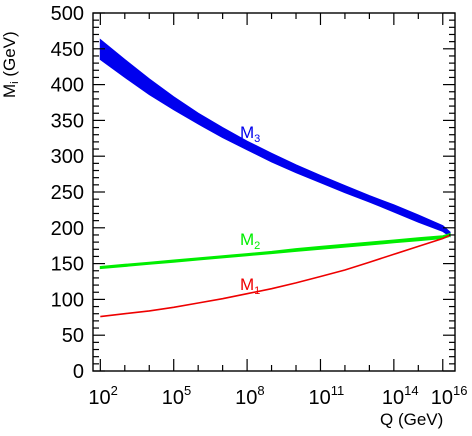  I want to click on x-axis-title: Q (GeV), so click(411, 419).